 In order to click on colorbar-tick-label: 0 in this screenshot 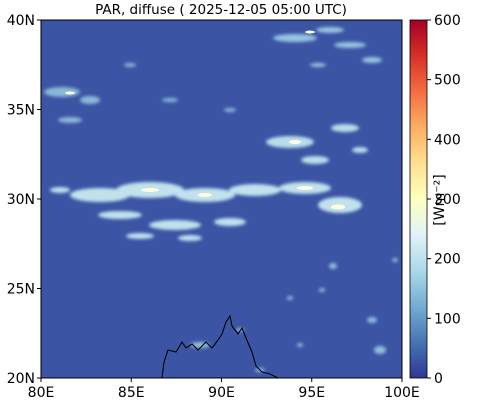, I will do `click(438, 379)`.